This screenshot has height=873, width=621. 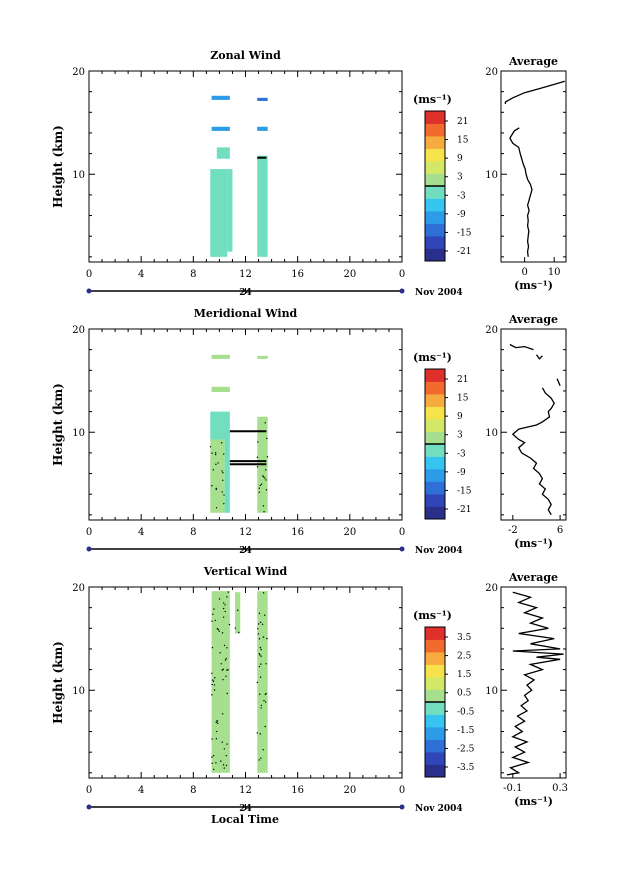 I want to click on colorbar-tick-label: 2.5, so click(x=464, y=657).